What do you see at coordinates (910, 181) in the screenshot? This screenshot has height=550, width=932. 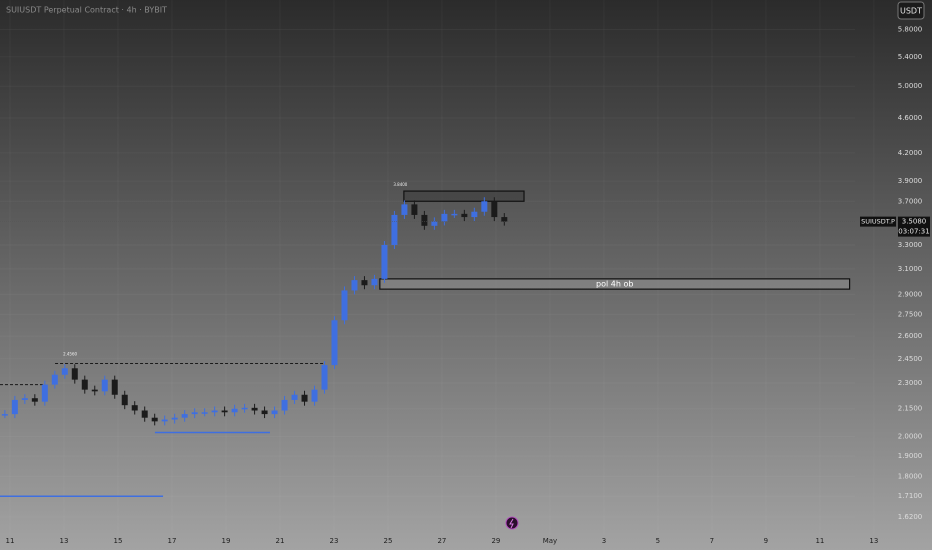 I see `y-tick-label: 3.9000` at bounding box center [910, 181].